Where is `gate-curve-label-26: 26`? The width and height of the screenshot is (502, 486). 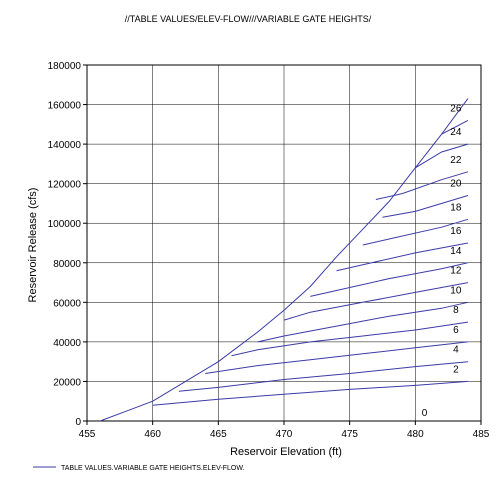 gate-curve-label-26: 26 is located at coordinates (456, 108).